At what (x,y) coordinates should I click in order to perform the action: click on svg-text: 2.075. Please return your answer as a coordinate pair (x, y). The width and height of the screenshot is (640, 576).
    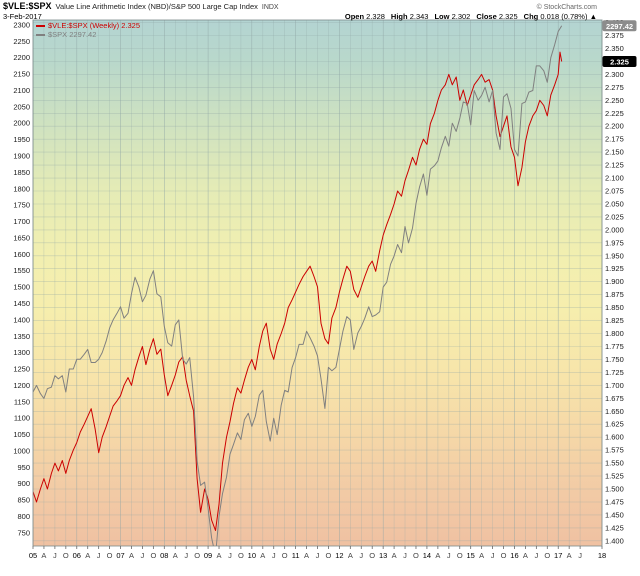
    Looking at the image, I should click on (614, 191).